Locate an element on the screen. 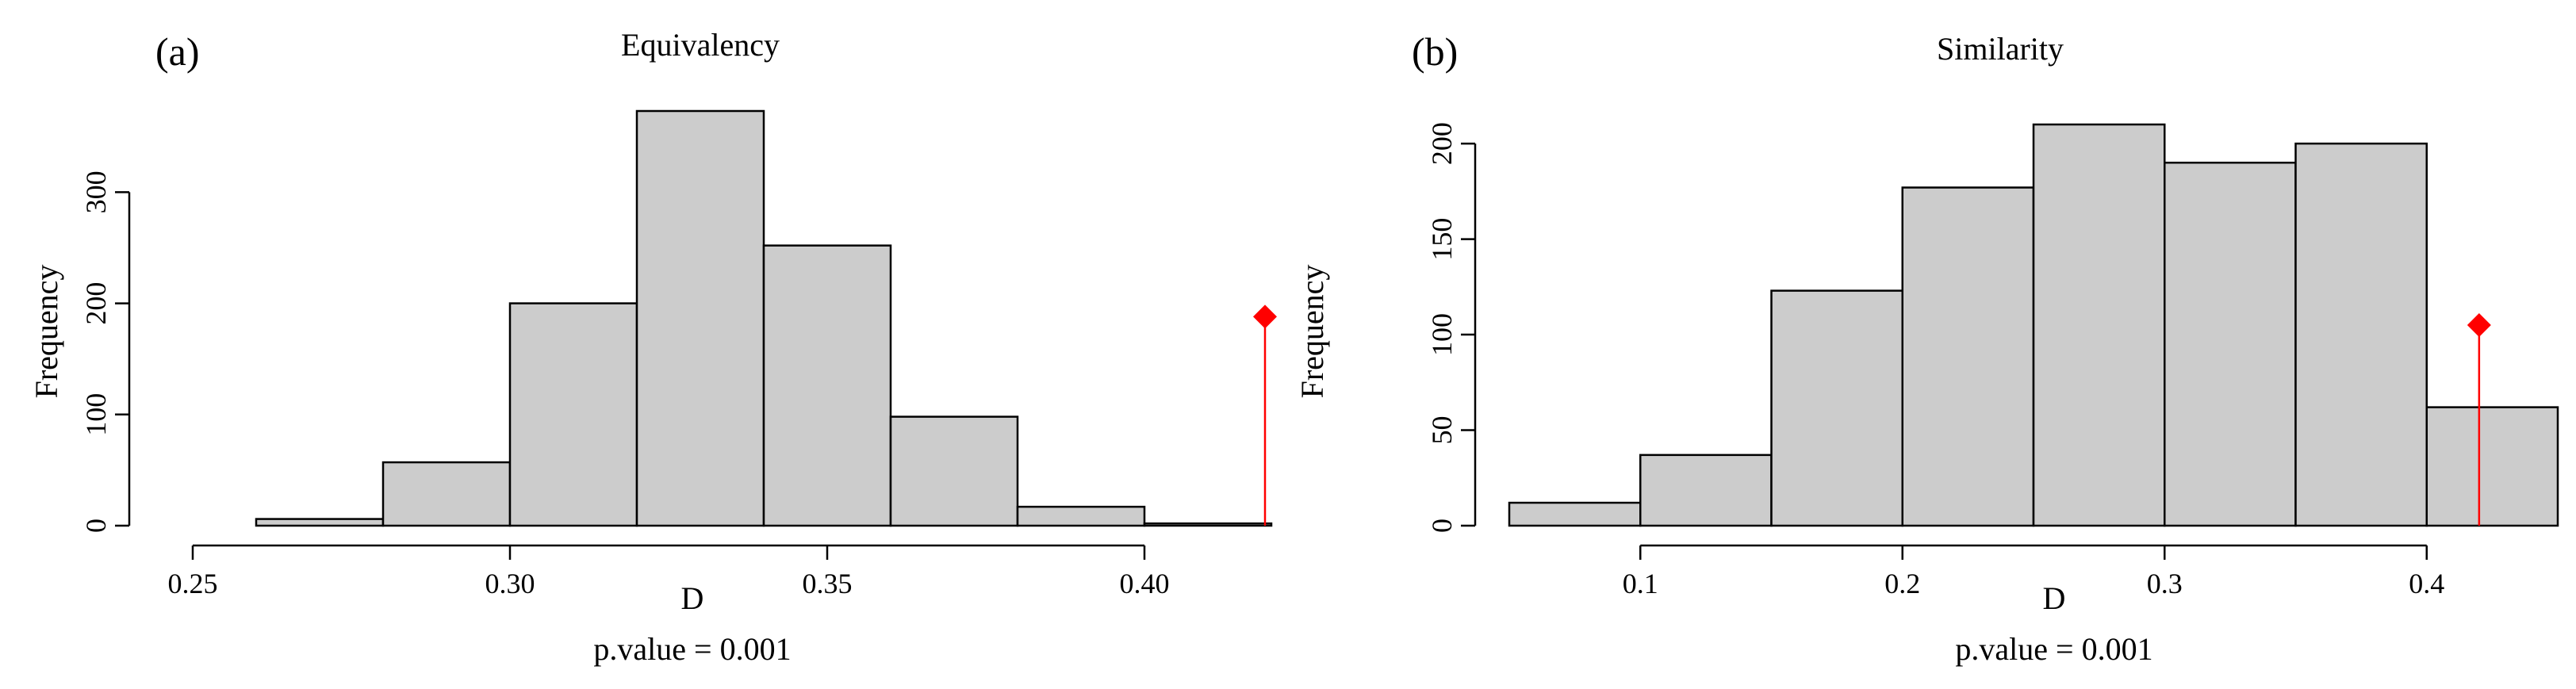  x-tick-label: 0.25 is located at coordinates (193, 583).